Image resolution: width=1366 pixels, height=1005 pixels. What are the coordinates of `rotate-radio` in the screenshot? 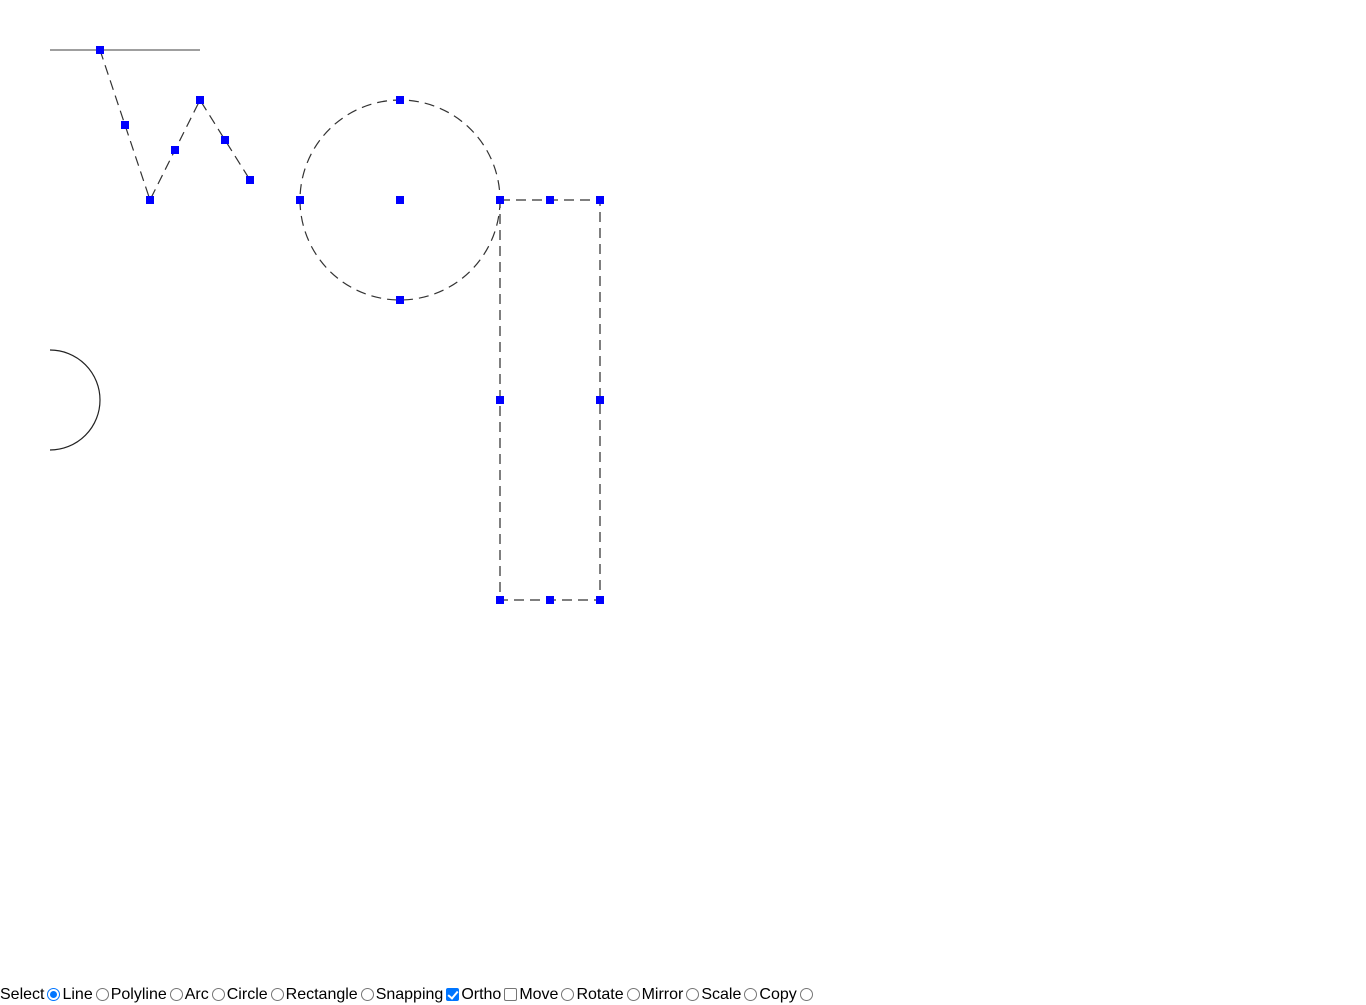 It's located at (633, 994).